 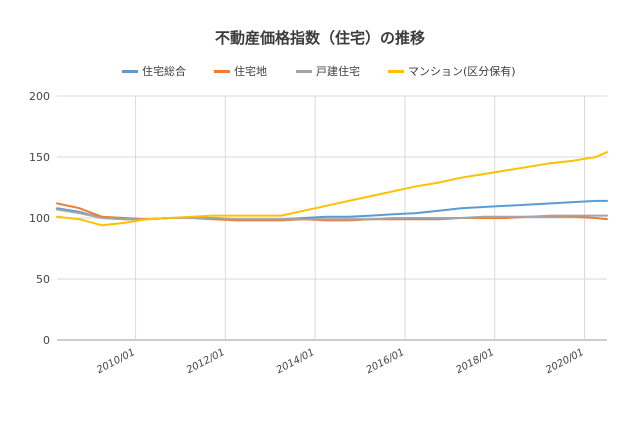 What do you see at coordinates (164, 71) in the screenshot?
I see `legend-label: 住宅総合` at bounding box center [164, 71].